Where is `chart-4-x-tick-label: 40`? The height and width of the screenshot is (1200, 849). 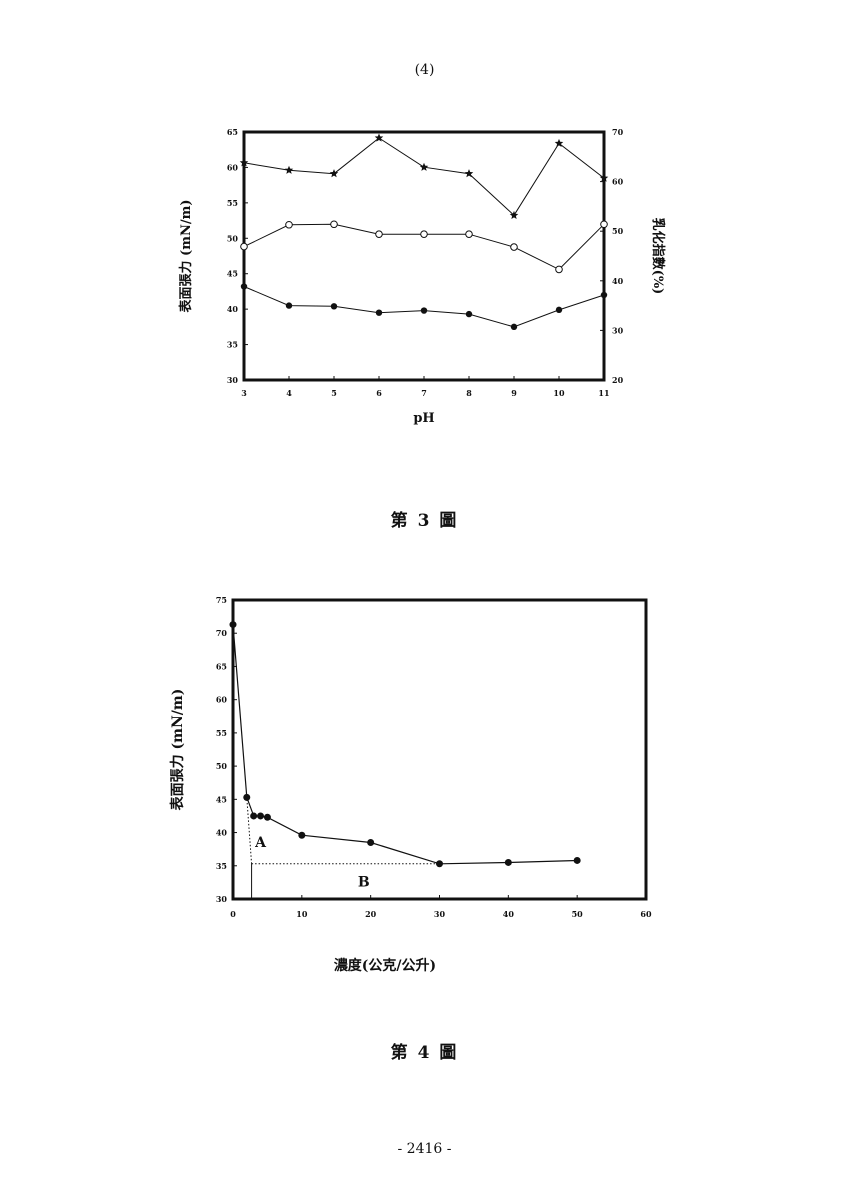 chart-4-x-tick-label: 40 is located at coordinates (509, 914).